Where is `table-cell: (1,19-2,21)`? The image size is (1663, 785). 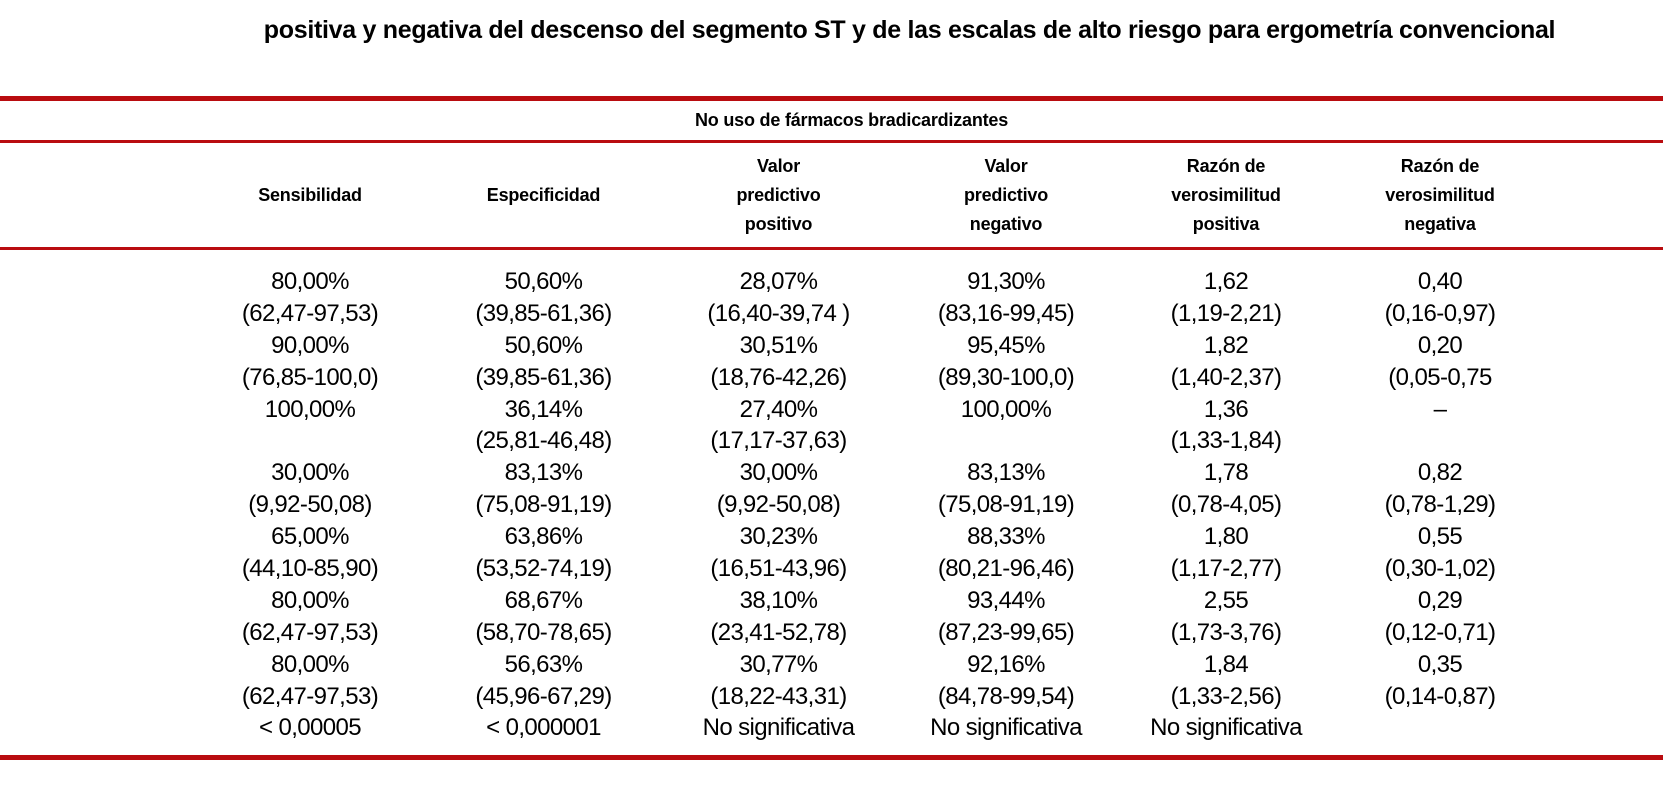
table-cell: (1,19-2,21) is located at coordinates (1226, 313).